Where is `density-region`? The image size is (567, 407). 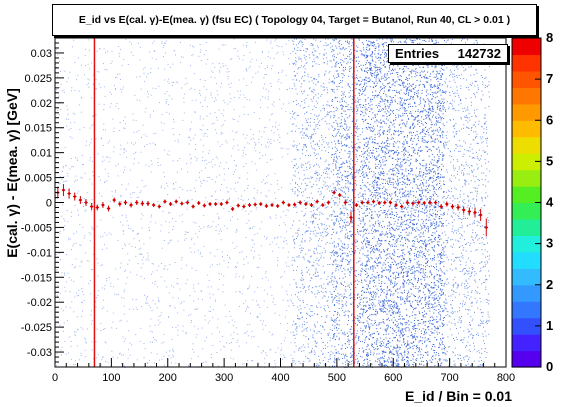 density-region is located at coordinates (312, 203).